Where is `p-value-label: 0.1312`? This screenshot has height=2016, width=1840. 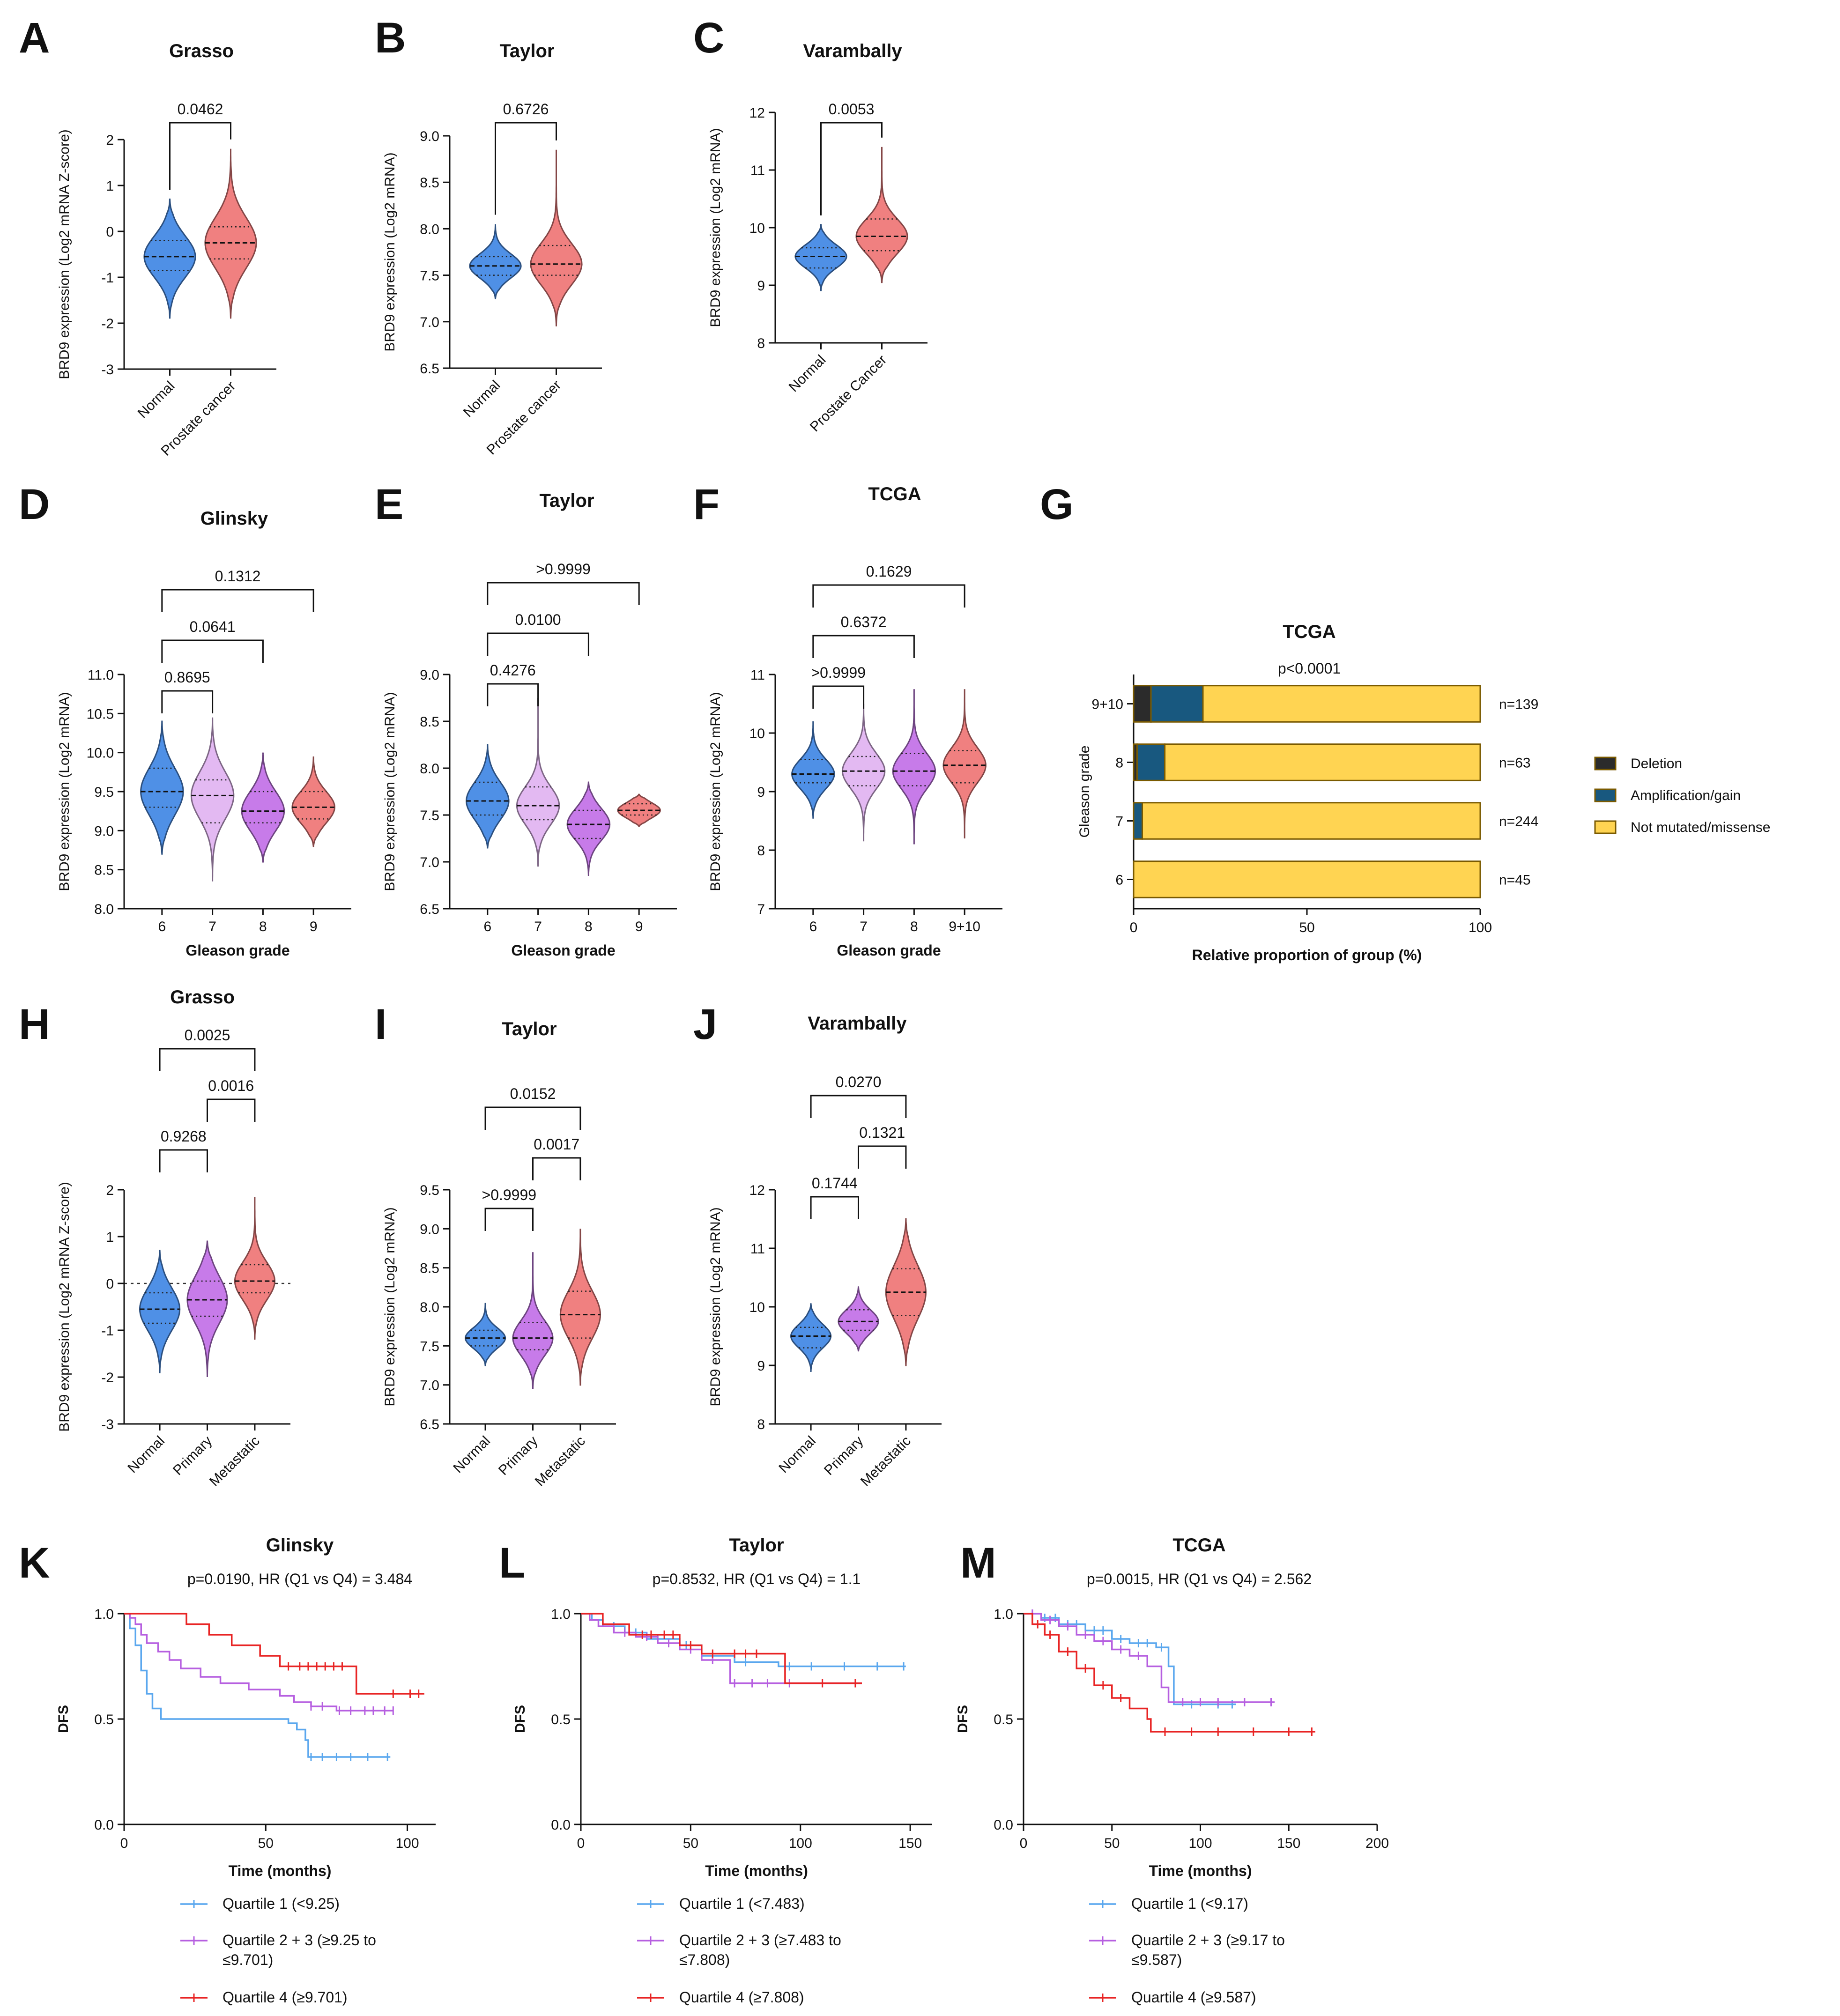 p-value-label: 0.1312 is located at coordinates (238, 576).